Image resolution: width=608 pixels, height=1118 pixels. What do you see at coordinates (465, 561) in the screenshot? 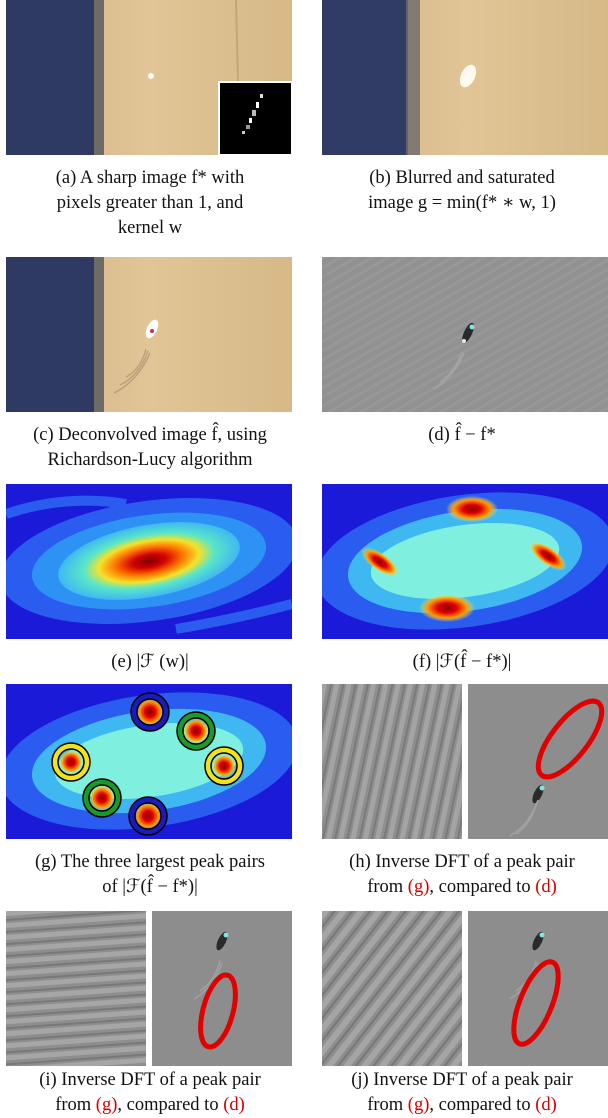
I see `residual-spectrum` at bounding box center [465, 561].